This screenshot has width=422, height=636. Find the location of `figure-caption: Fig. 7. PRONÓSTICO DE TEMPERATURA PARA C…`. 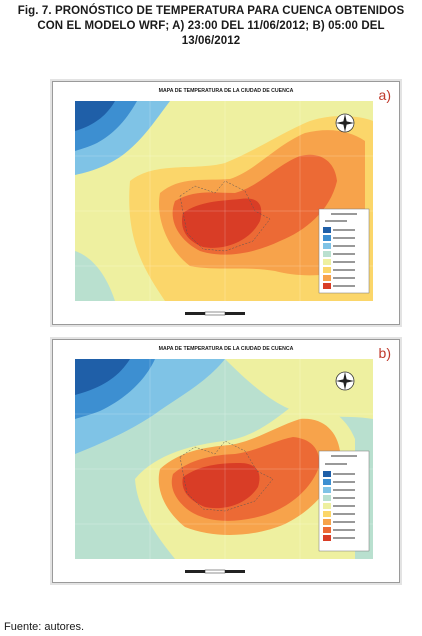

figure-caption: Fig. 7. PRONÓSTICO DE TEMPERATURA PARA C… is located at coordinates (211, 26).